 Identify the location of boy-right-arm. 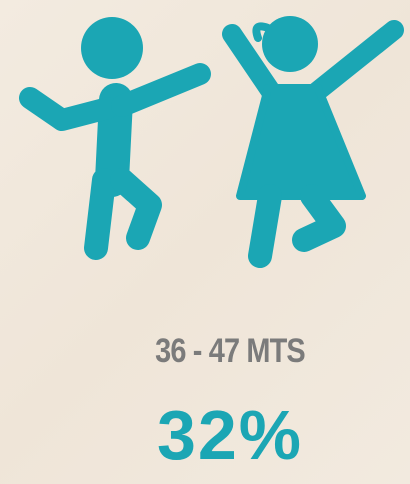
(161, 90).